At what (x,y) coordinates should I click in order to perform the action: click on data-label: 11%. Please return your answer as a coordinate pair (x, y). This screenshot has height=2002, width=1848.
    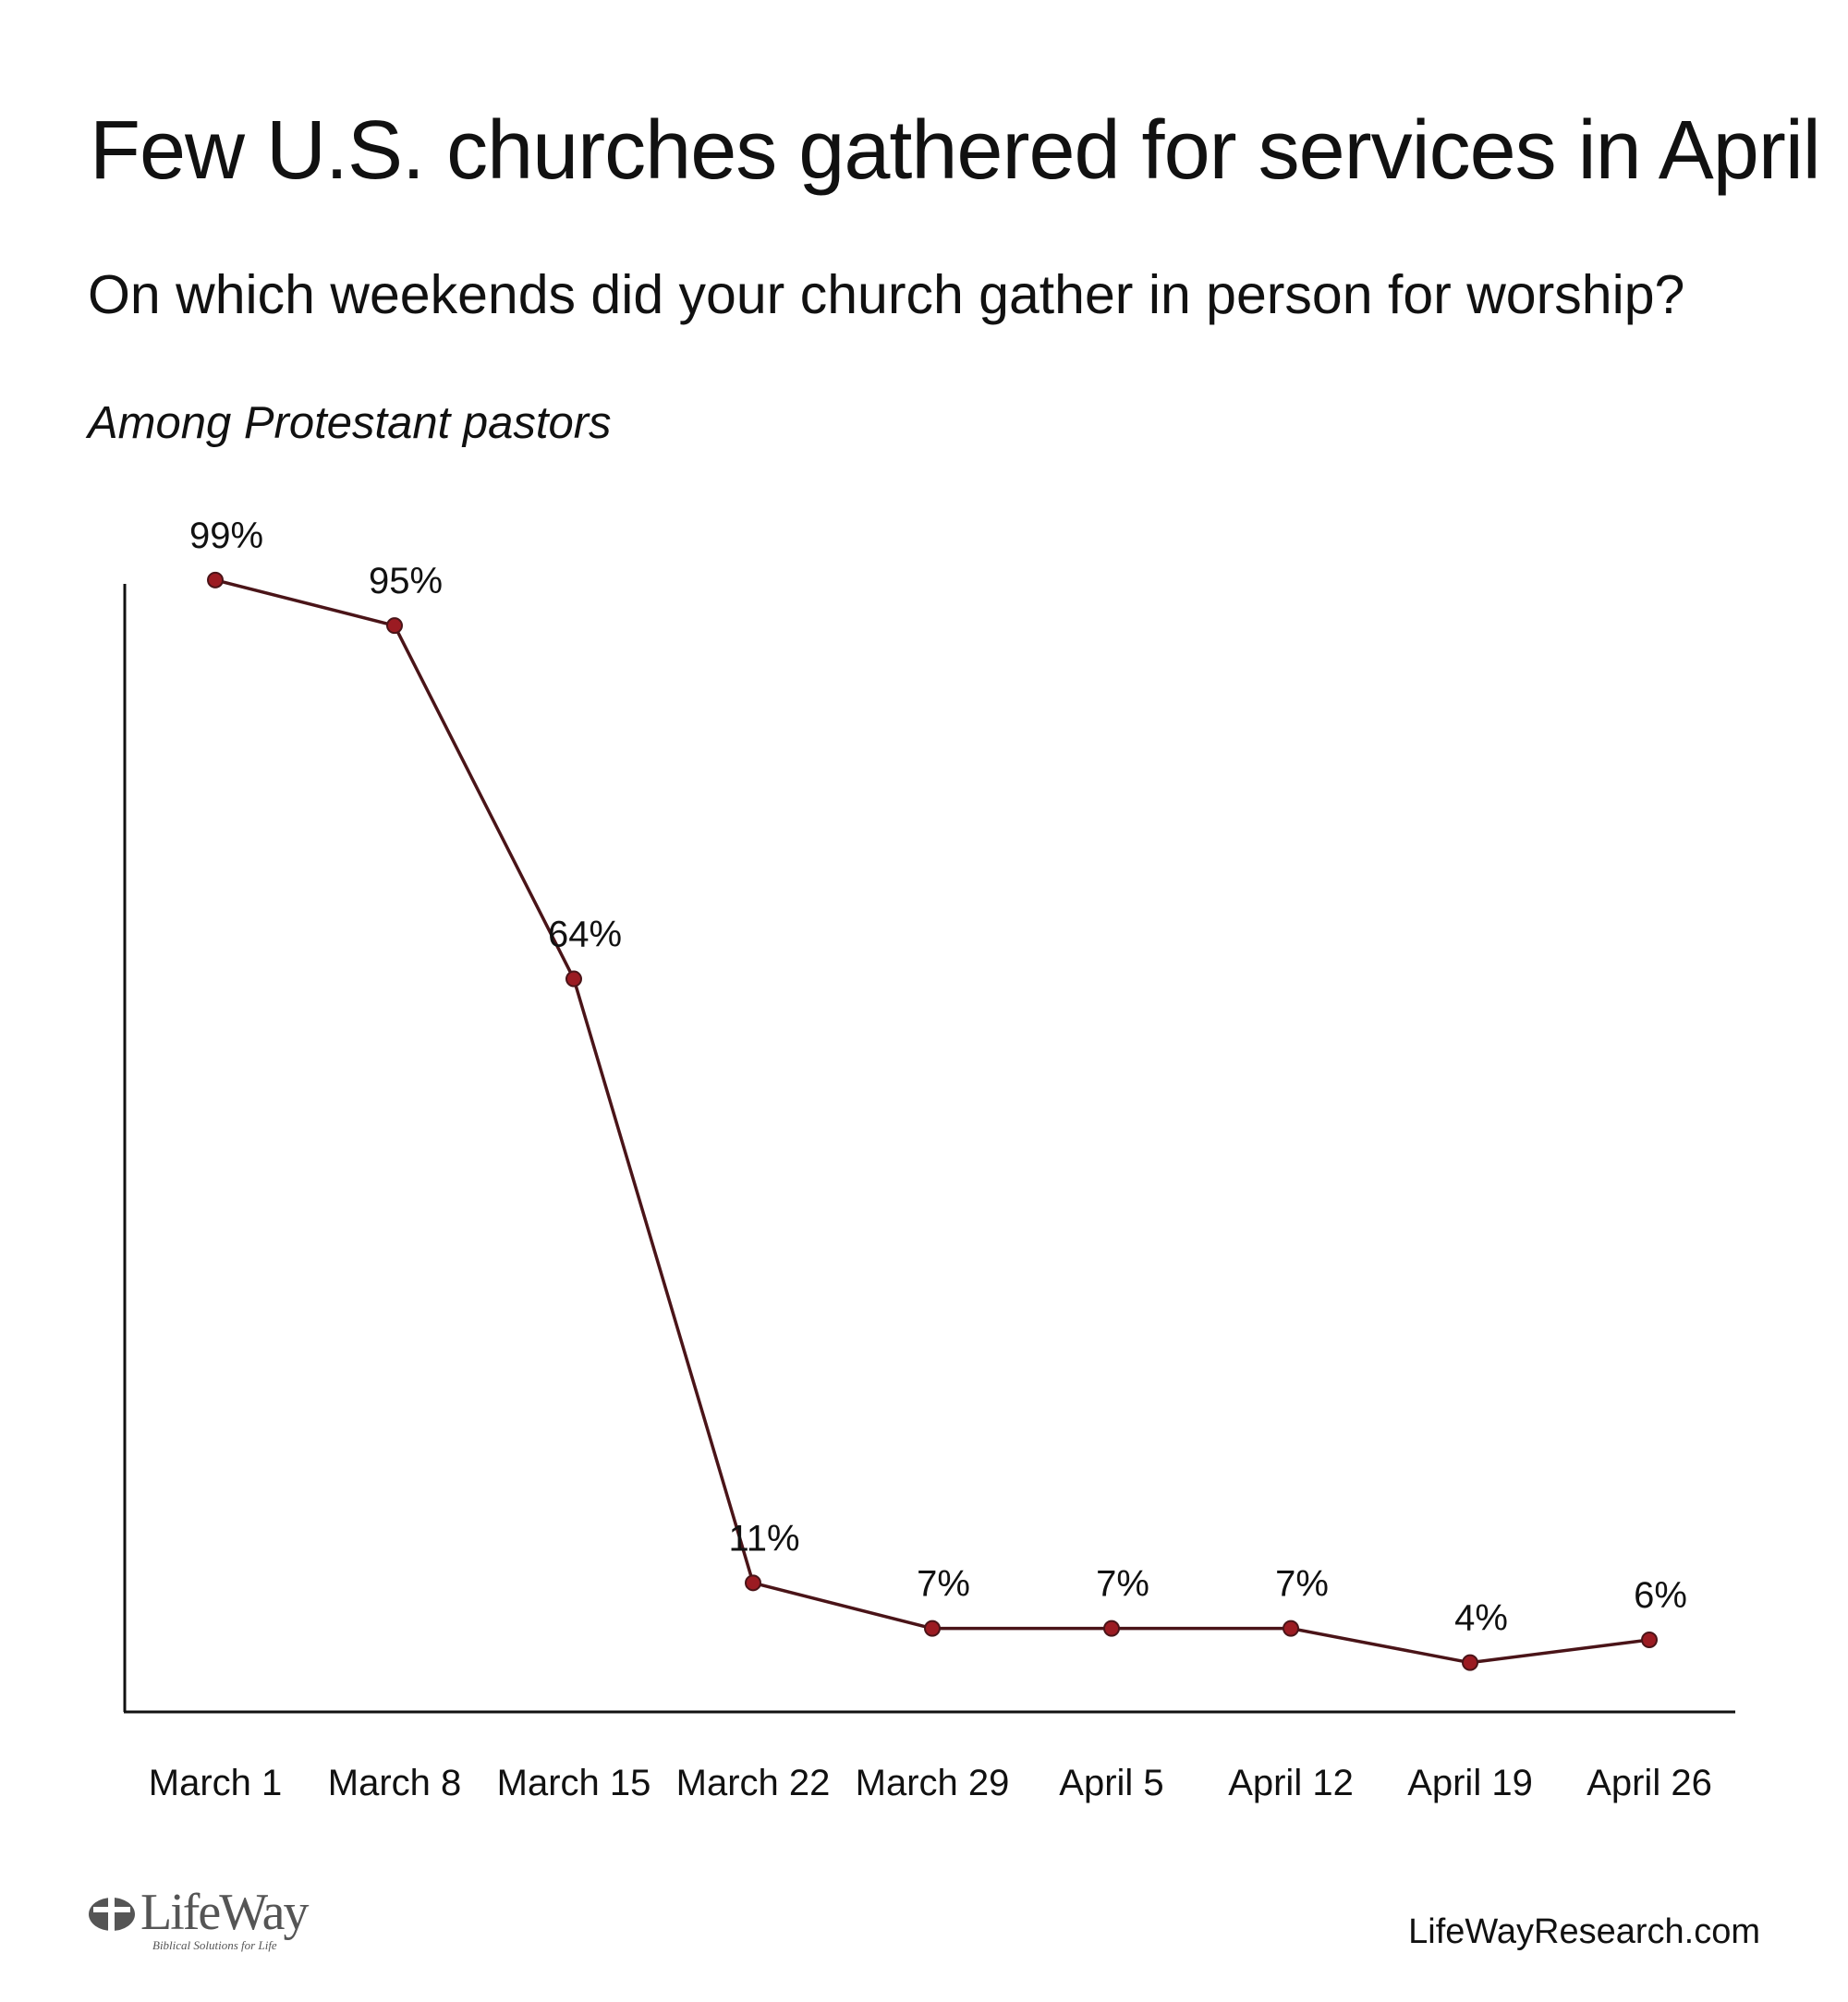
    Looking at the image, I should click on (763, 1538).